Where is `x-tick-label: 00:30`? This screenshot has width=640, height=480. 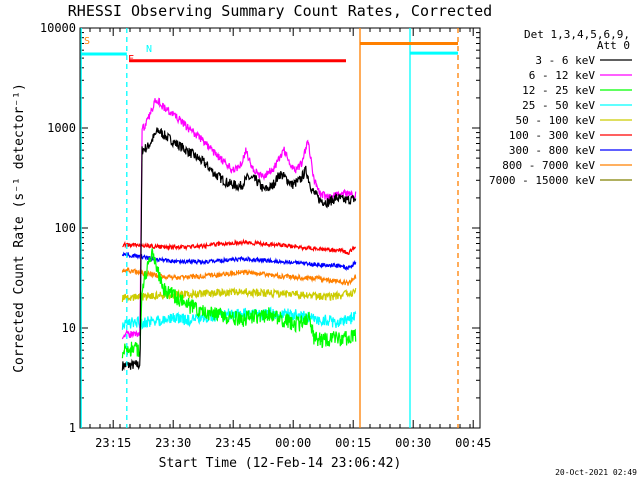
x-tick-label: 00:30 is located at coordinates (413, 443).